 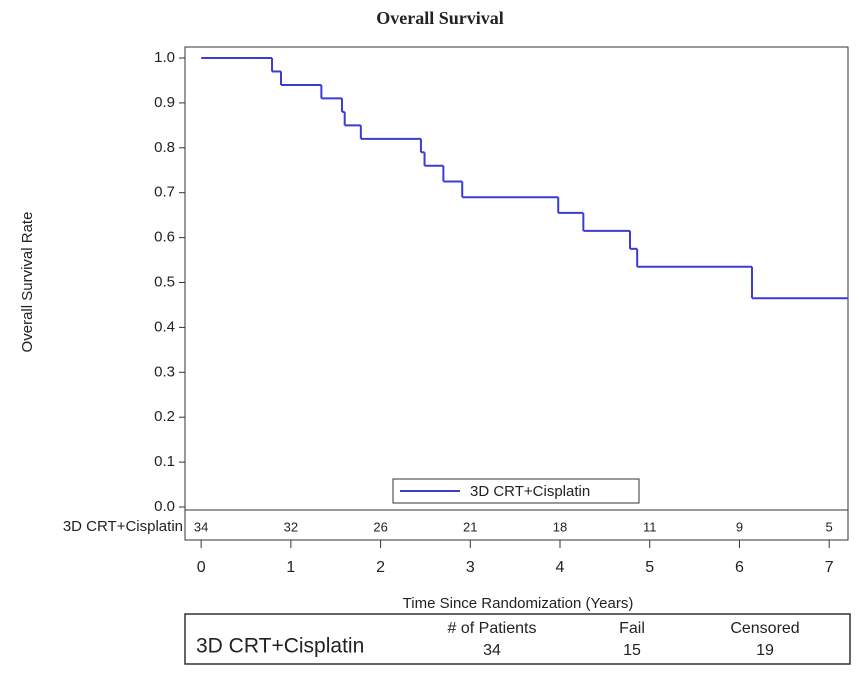 I want to click on y-tick-label: 0.1, so click(x=164, y=461).